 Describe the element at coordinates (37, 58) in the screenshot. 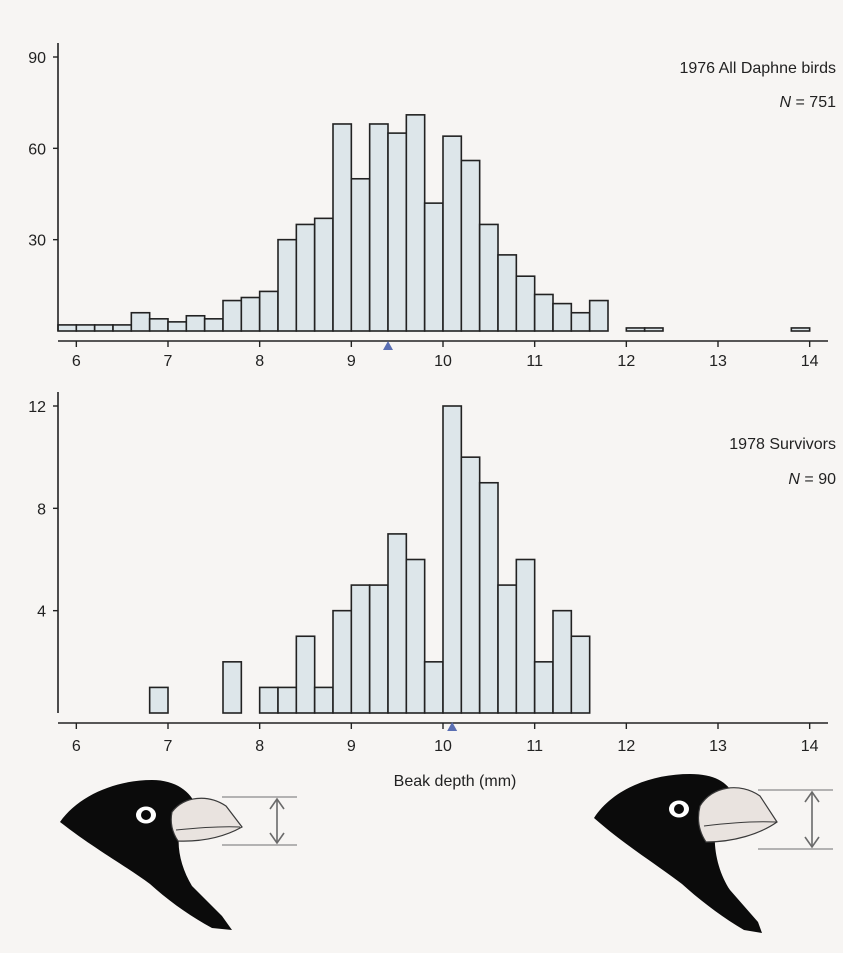

I see `y-tick-label-1976-90: 90` at that location.